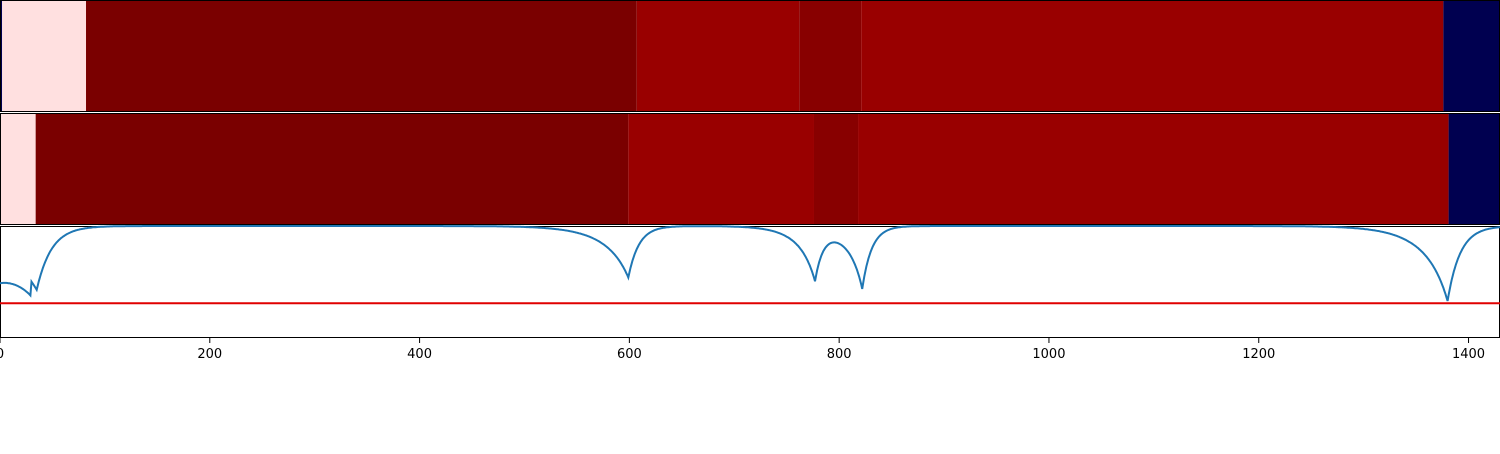  Describe the element at coordinates (2, 354) in the screenshot. I see `x-tick-label-0: 0` at that location.